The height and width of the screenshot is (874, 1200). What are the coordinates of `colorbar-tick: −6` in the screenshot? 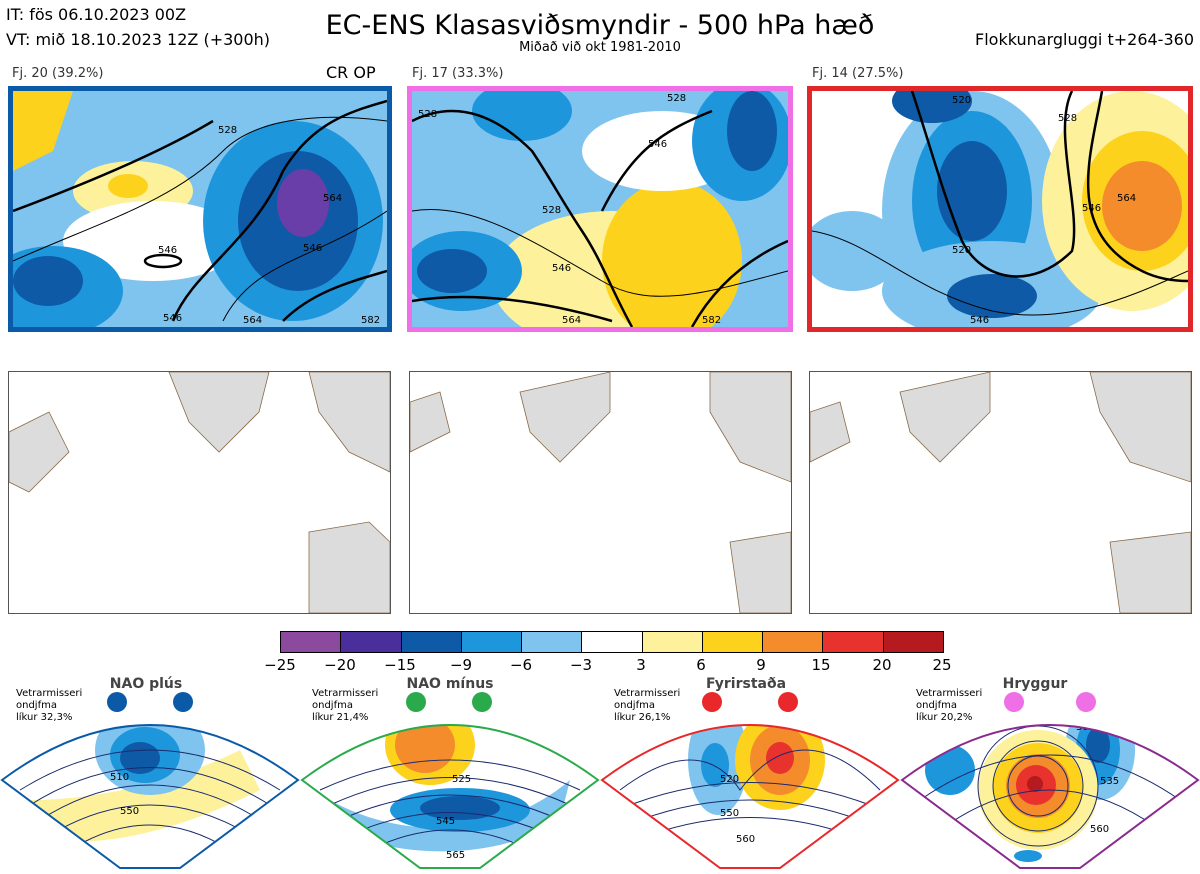 It's located at (521, 665).